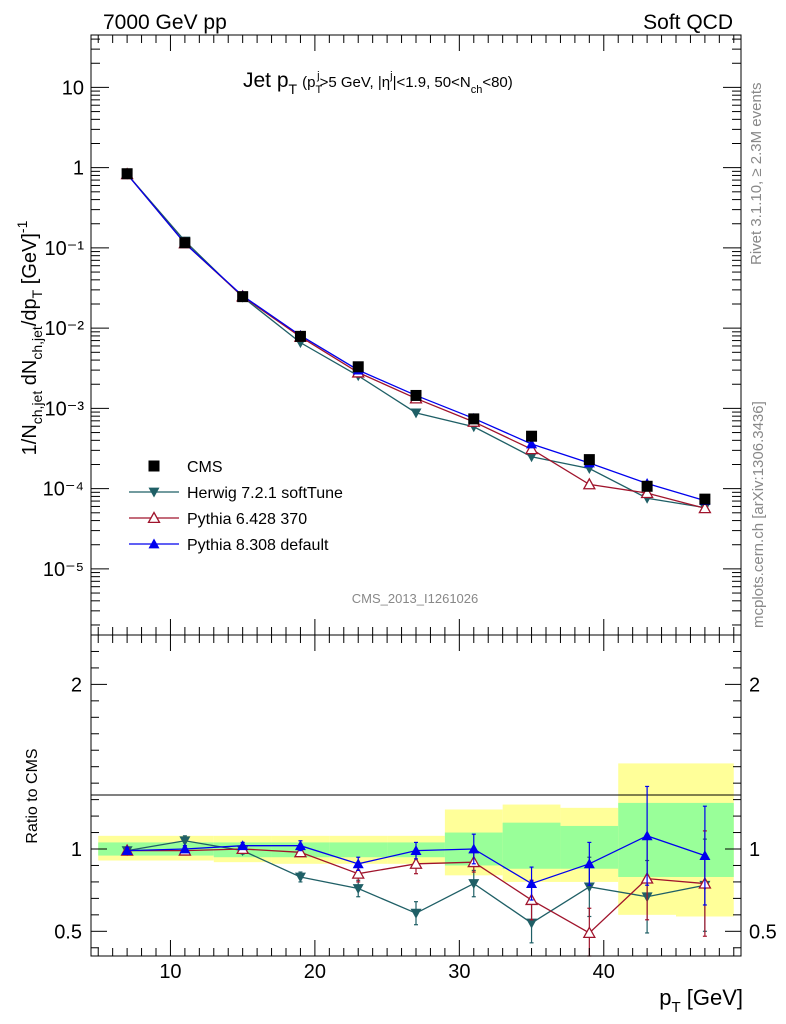  What do you see at coordinates (258, 545) in the screenshot?
I see `legend-label: Pythia 8.308 default` at bounding box center [258, 545].